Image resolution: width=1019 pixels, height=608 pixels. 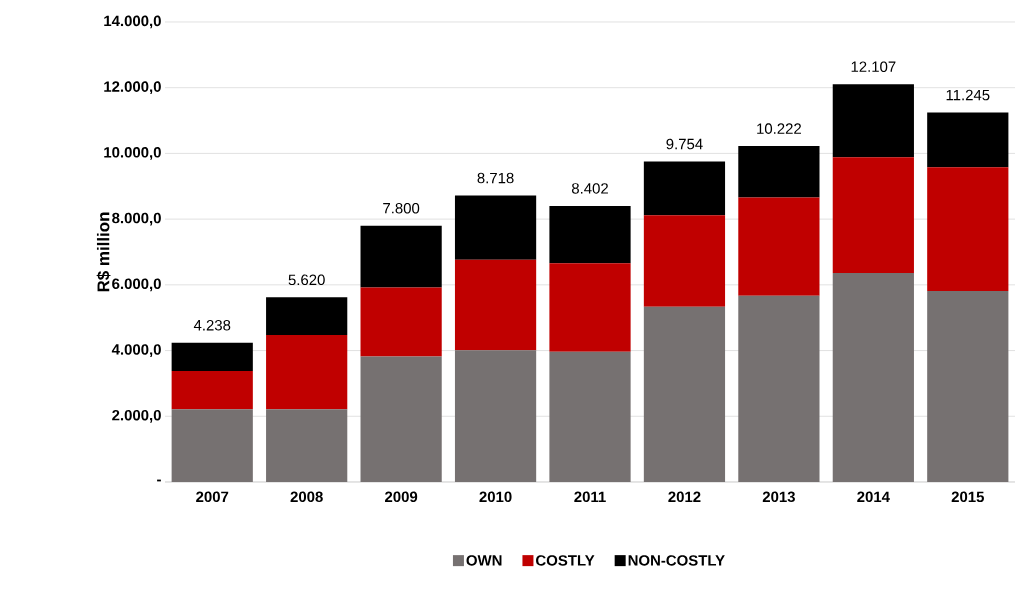 What do you see at coordinates (212, 497) in the screenshot?
I see `x-tick-label: 2007` at bounding box center [212, 497].